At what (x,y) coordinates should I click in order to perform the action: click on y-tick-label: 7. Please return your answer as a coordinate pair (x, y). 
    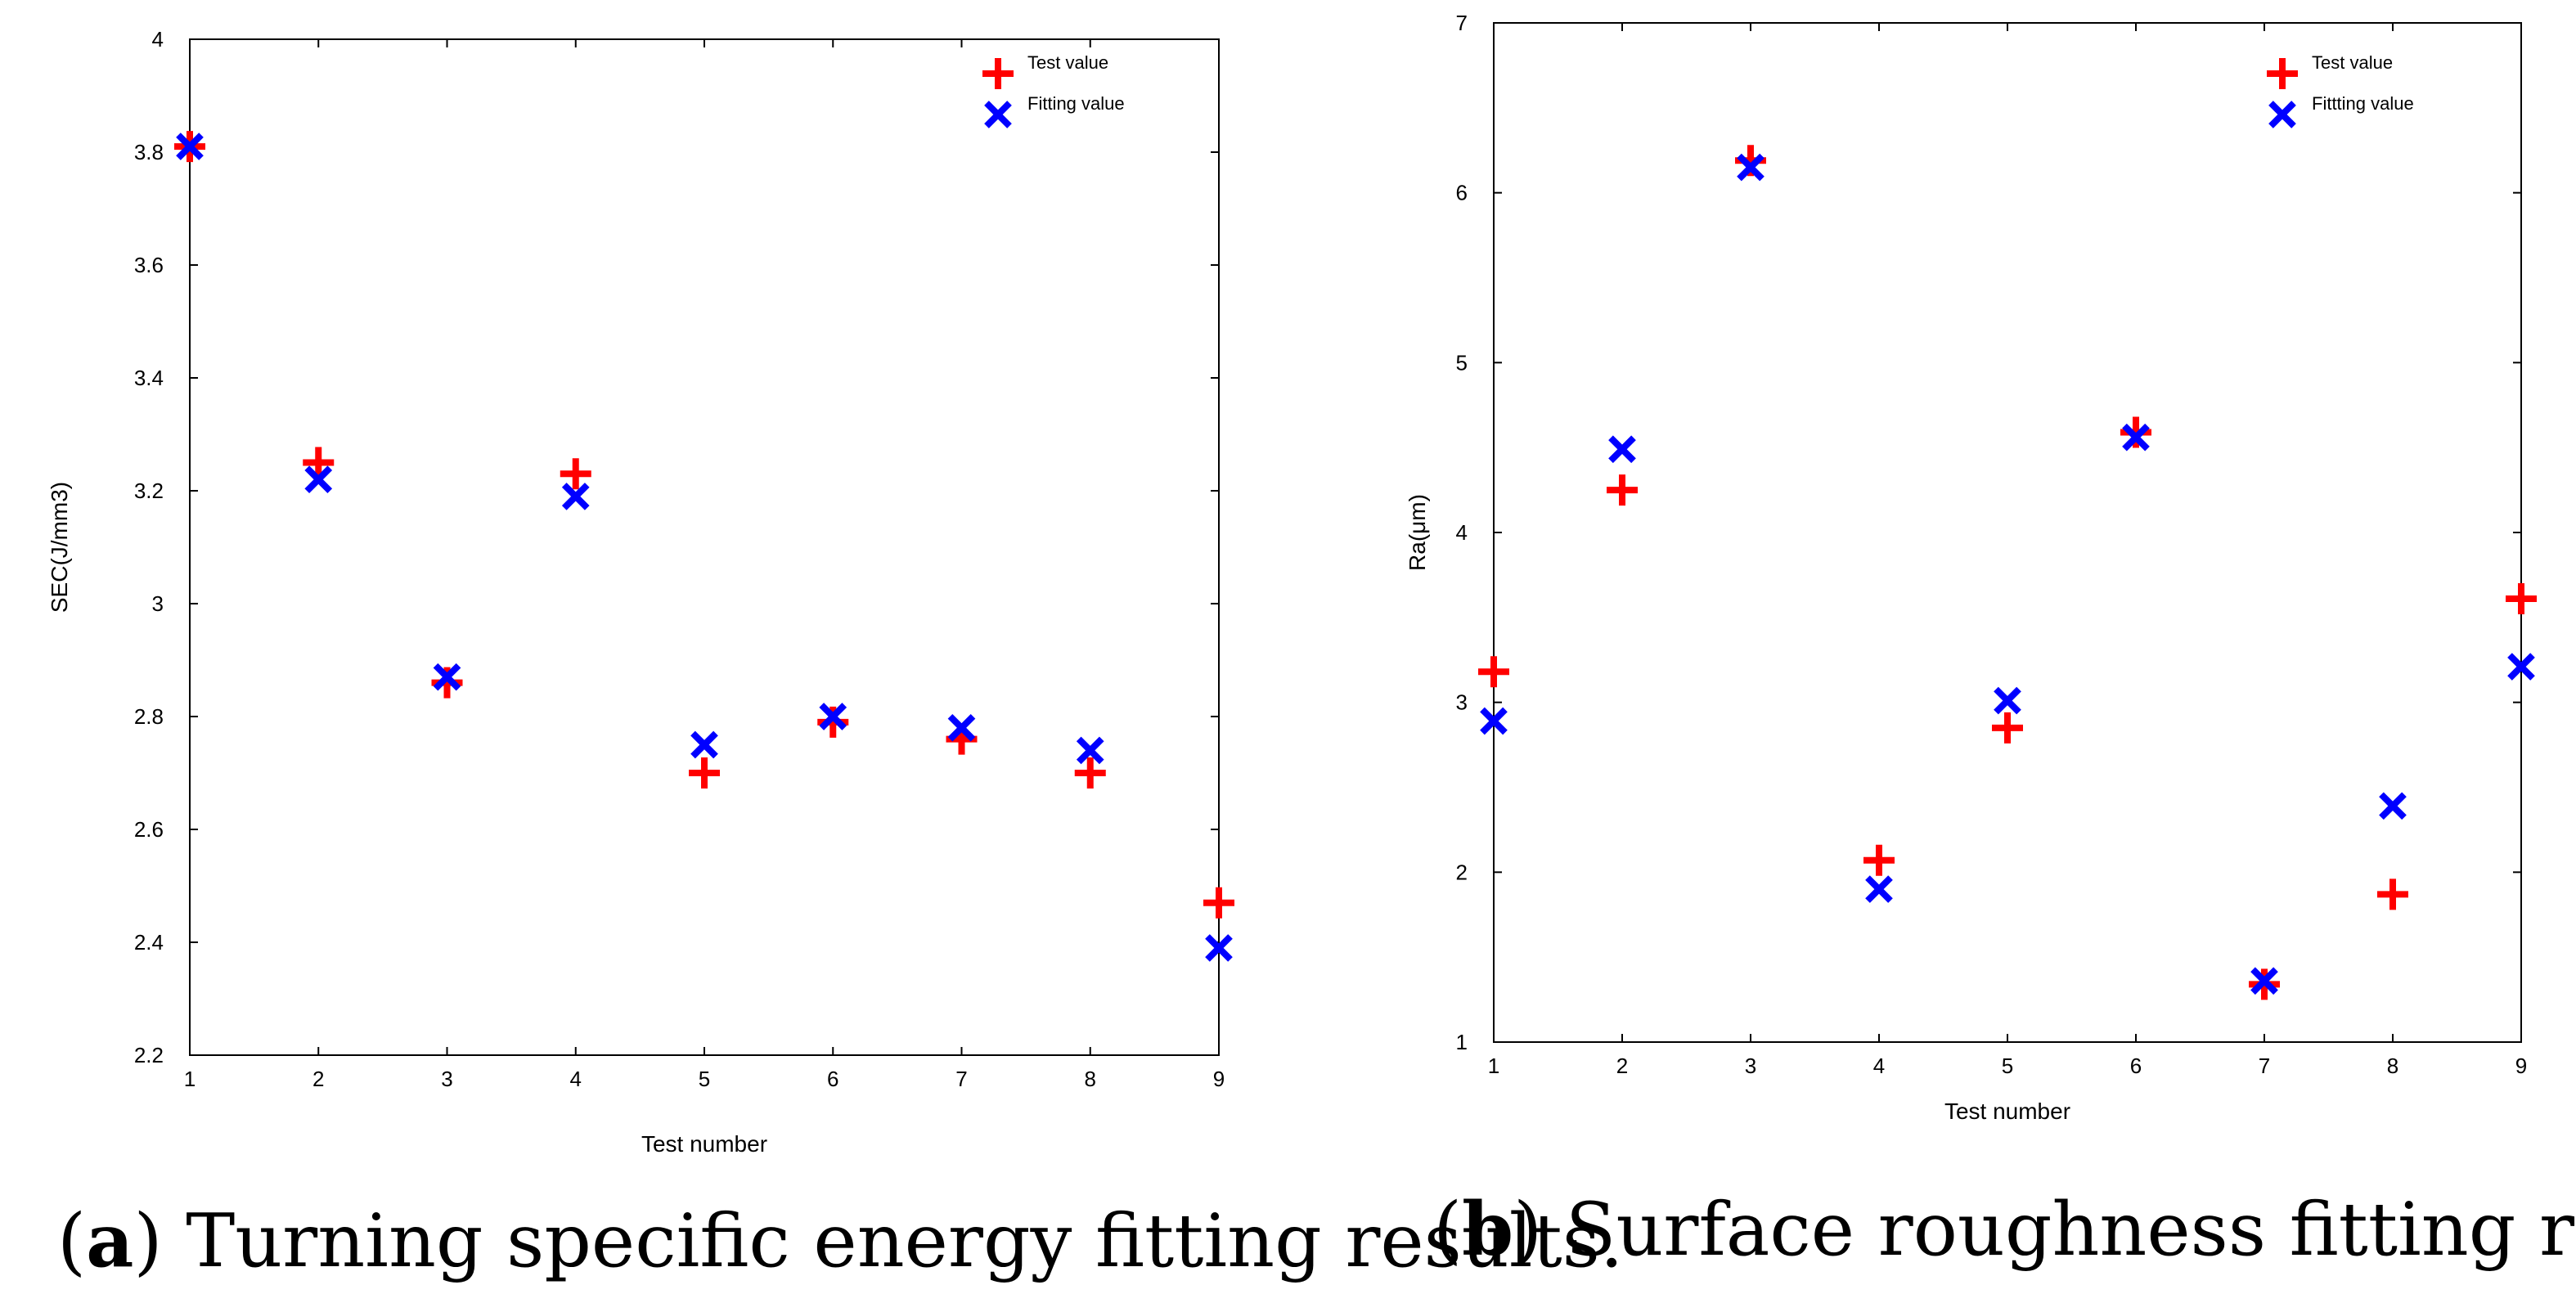
    Looking at the image, I should click on (1462, 23).